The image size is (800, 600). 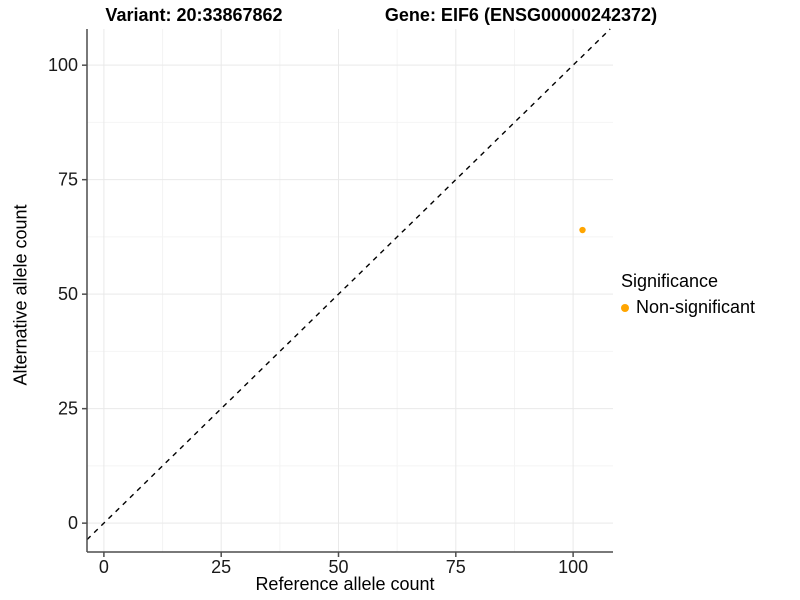 What do you see at coordinates (73, 523) in the screenshot?
I see `y-tick-label: 0` at bounding box center [73, 523].